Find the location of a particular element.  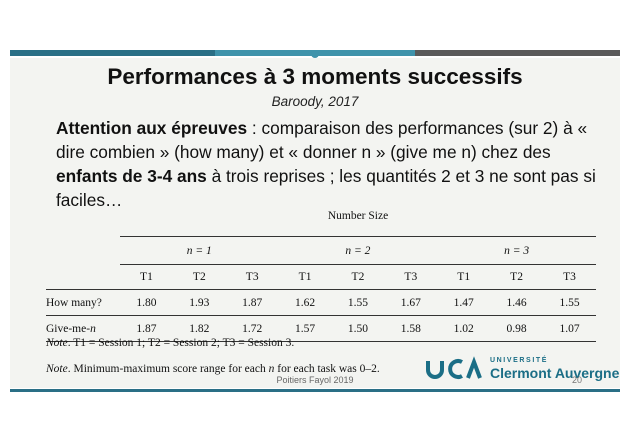

group-header-n2: n = 2 is located at coordinates (358, 250).